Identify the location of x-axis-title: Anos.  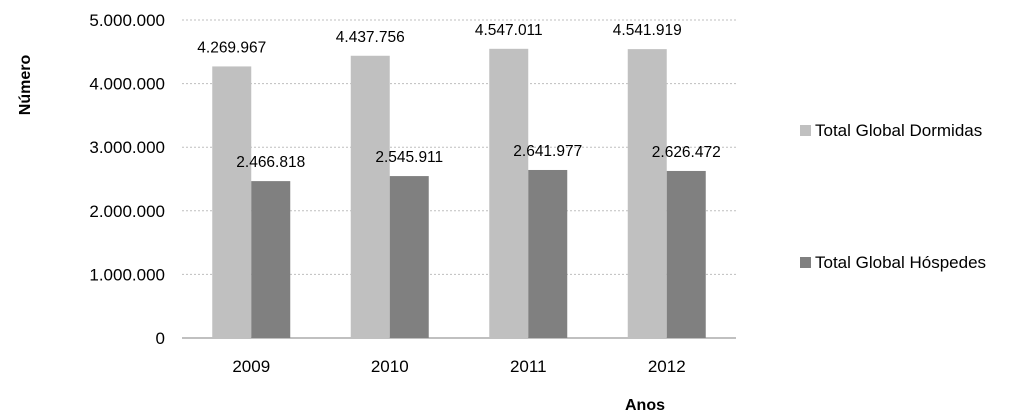
(645, 405).